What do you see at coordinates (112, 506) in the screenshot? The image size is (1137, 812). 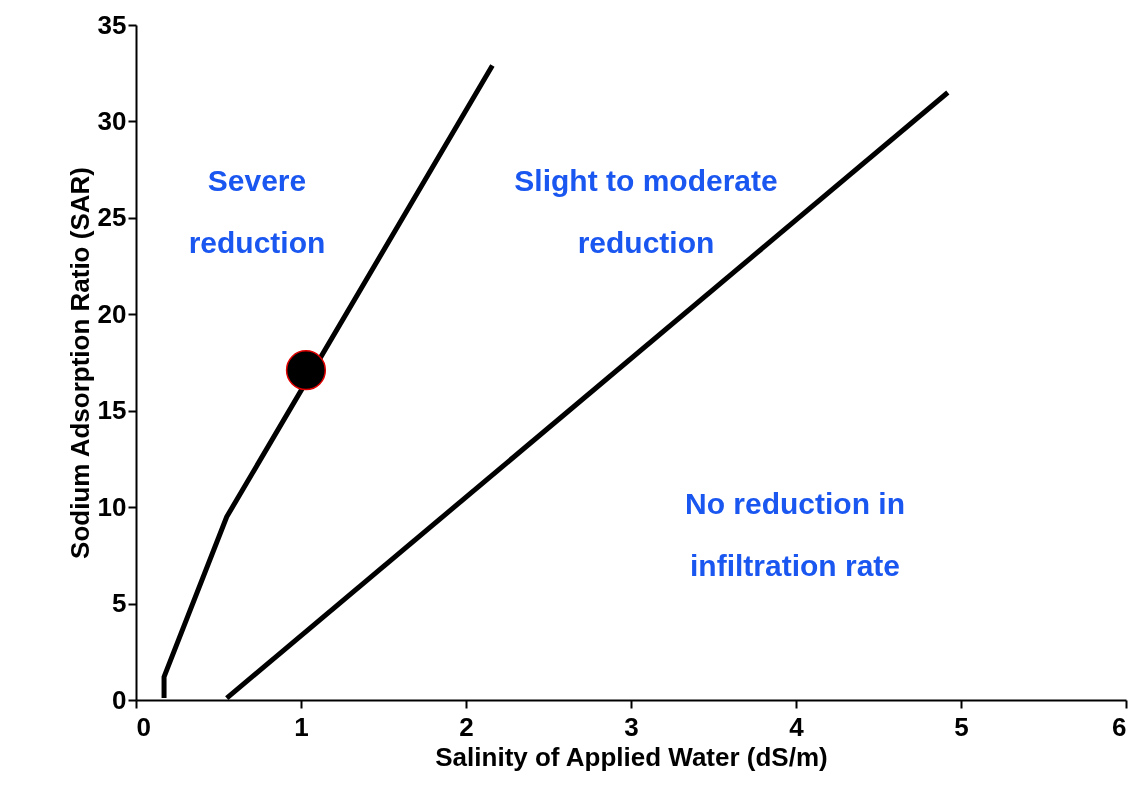 I see `y-tick-label: 10` at bounding box center [112, 506].